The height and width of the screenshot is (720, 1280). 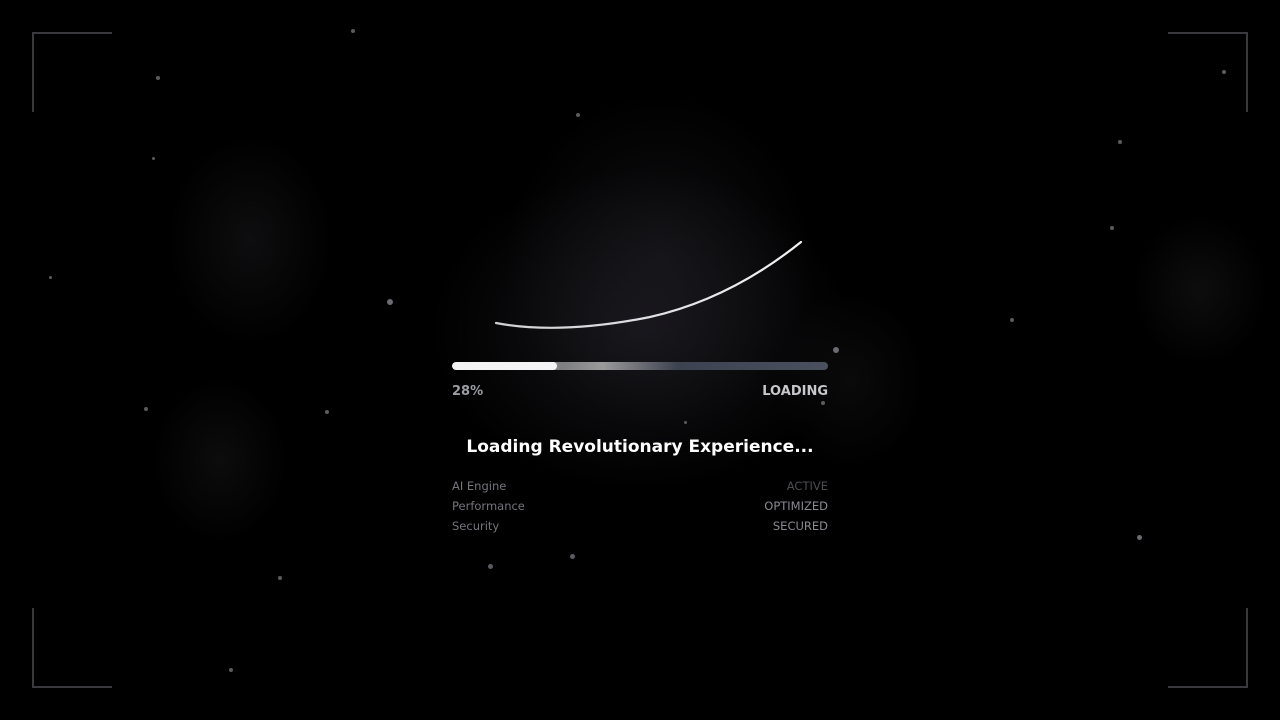 What do you see at coordinates (807, 486) in the screenshot?
I see `status-value: ACTIVE` at bounding box center [807, 486].